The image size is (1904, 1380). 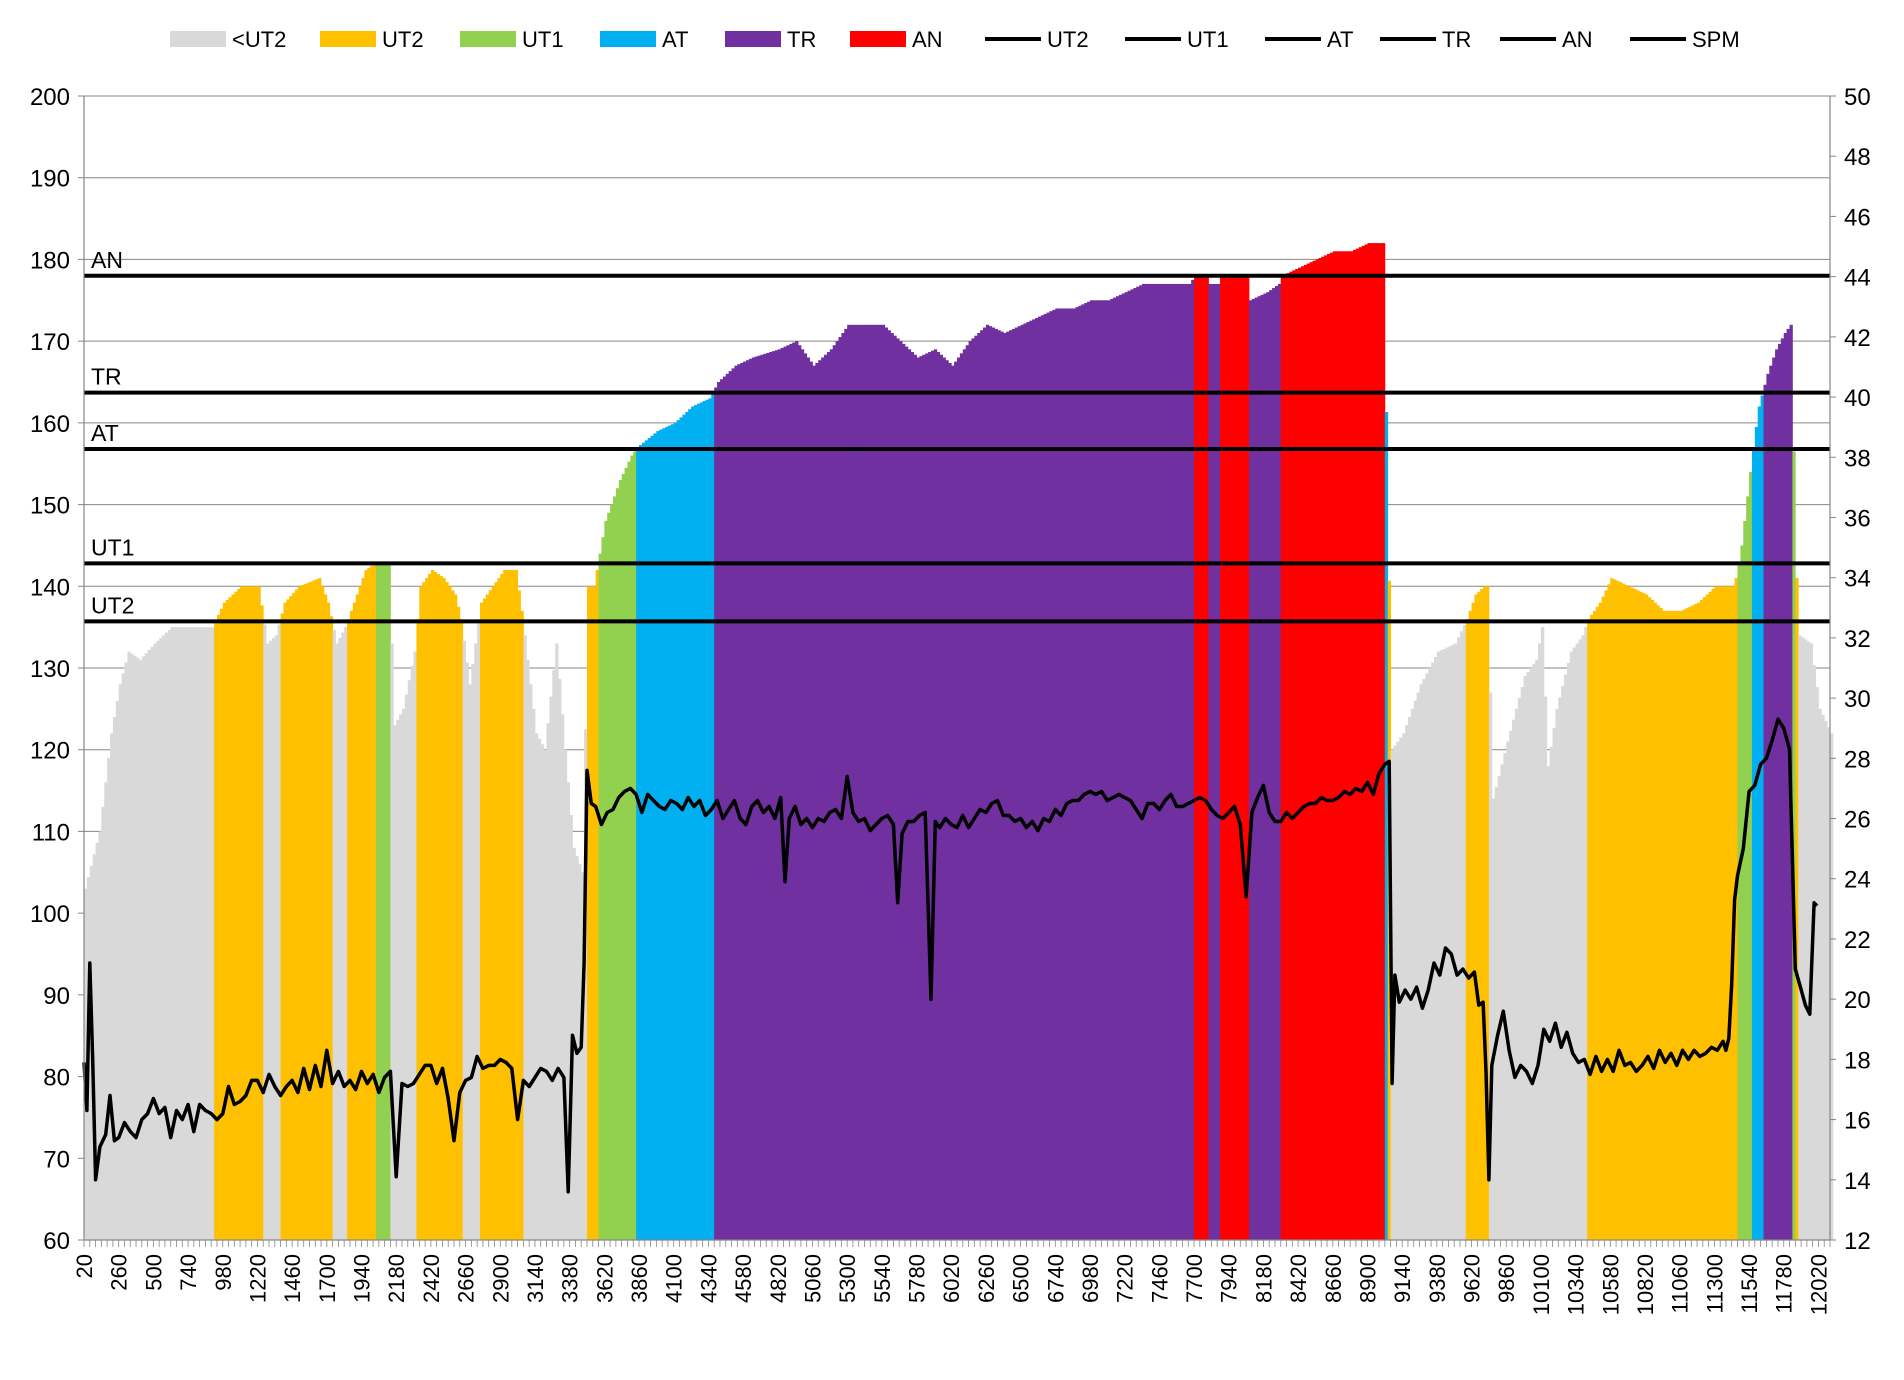 I want to click on x-tick-label: 5060, so click(x=812, y=1278).